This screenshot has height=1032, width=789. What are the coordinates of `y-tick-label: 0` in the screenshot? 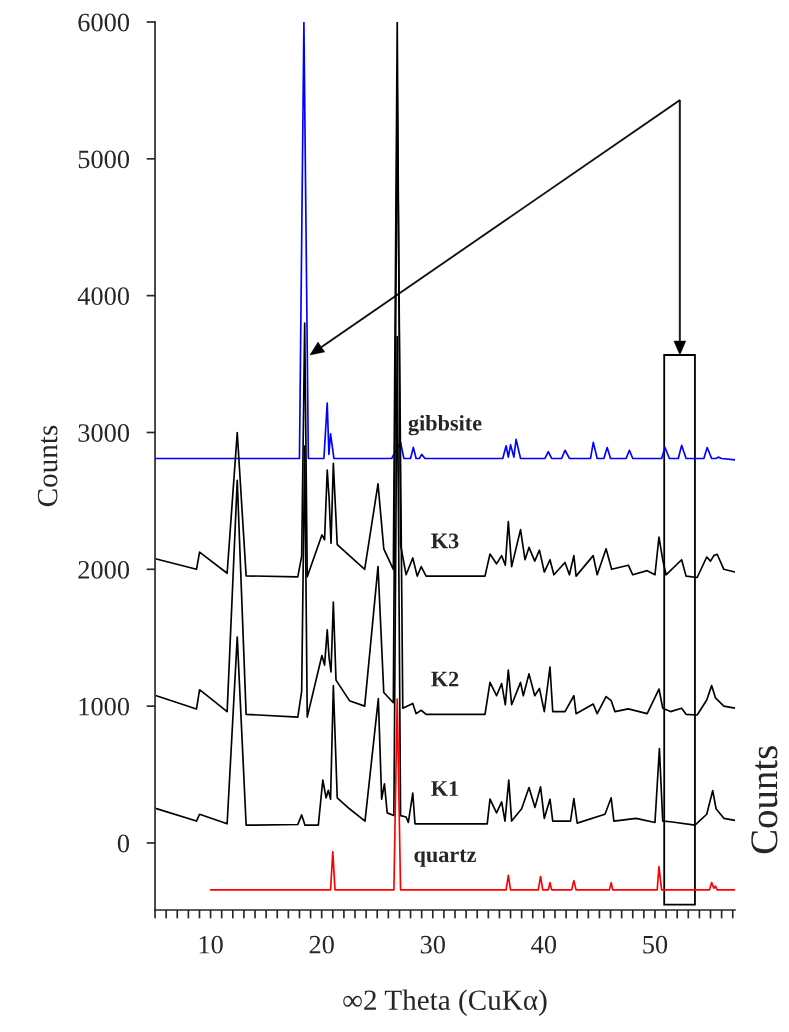 It's located at (123, 843).